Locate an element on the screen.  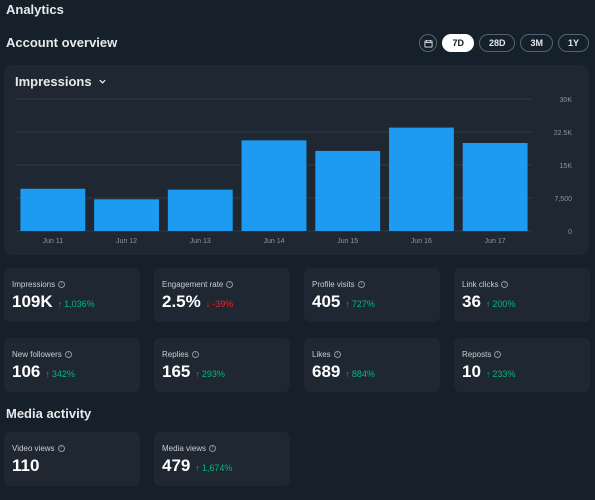
stat-card-link-clicks: Link clicks i 36 ↑ 200% is located at coordinates (522, 295).